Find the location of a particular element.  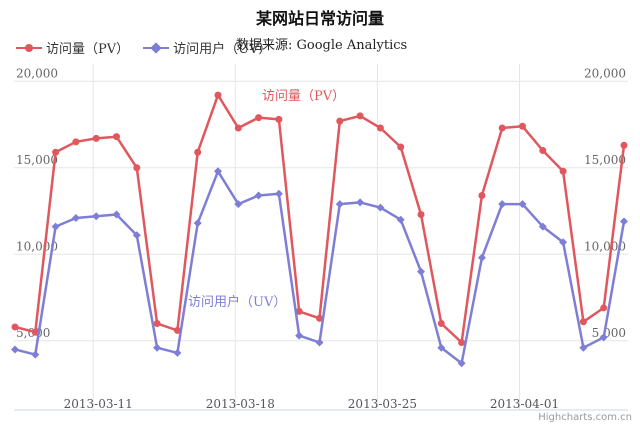

x-tick-label: 2013-03-25 is located at coordinates (382, 404).